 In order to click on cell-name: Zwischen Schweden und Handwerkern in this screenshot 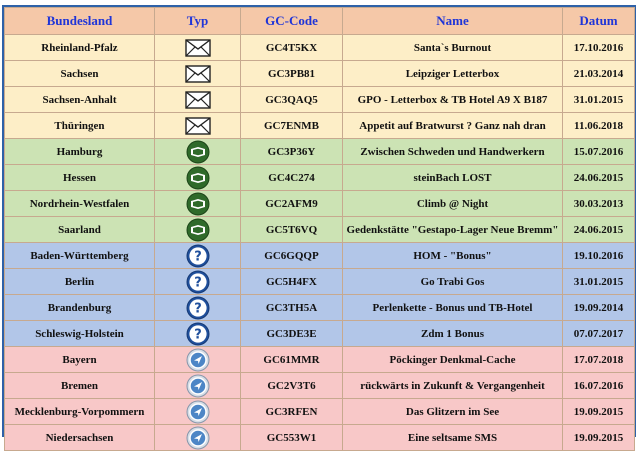, I will do `click(452, 151)`.